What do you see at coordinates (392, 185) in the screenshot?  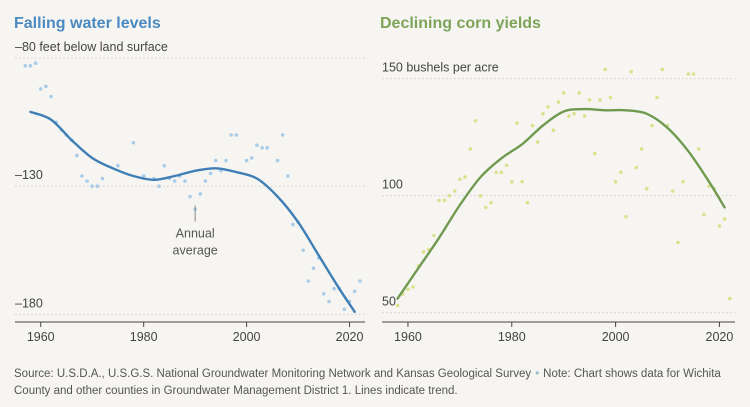 I see `corn-y-tick-label: 100` at bounding box center [392, 185].